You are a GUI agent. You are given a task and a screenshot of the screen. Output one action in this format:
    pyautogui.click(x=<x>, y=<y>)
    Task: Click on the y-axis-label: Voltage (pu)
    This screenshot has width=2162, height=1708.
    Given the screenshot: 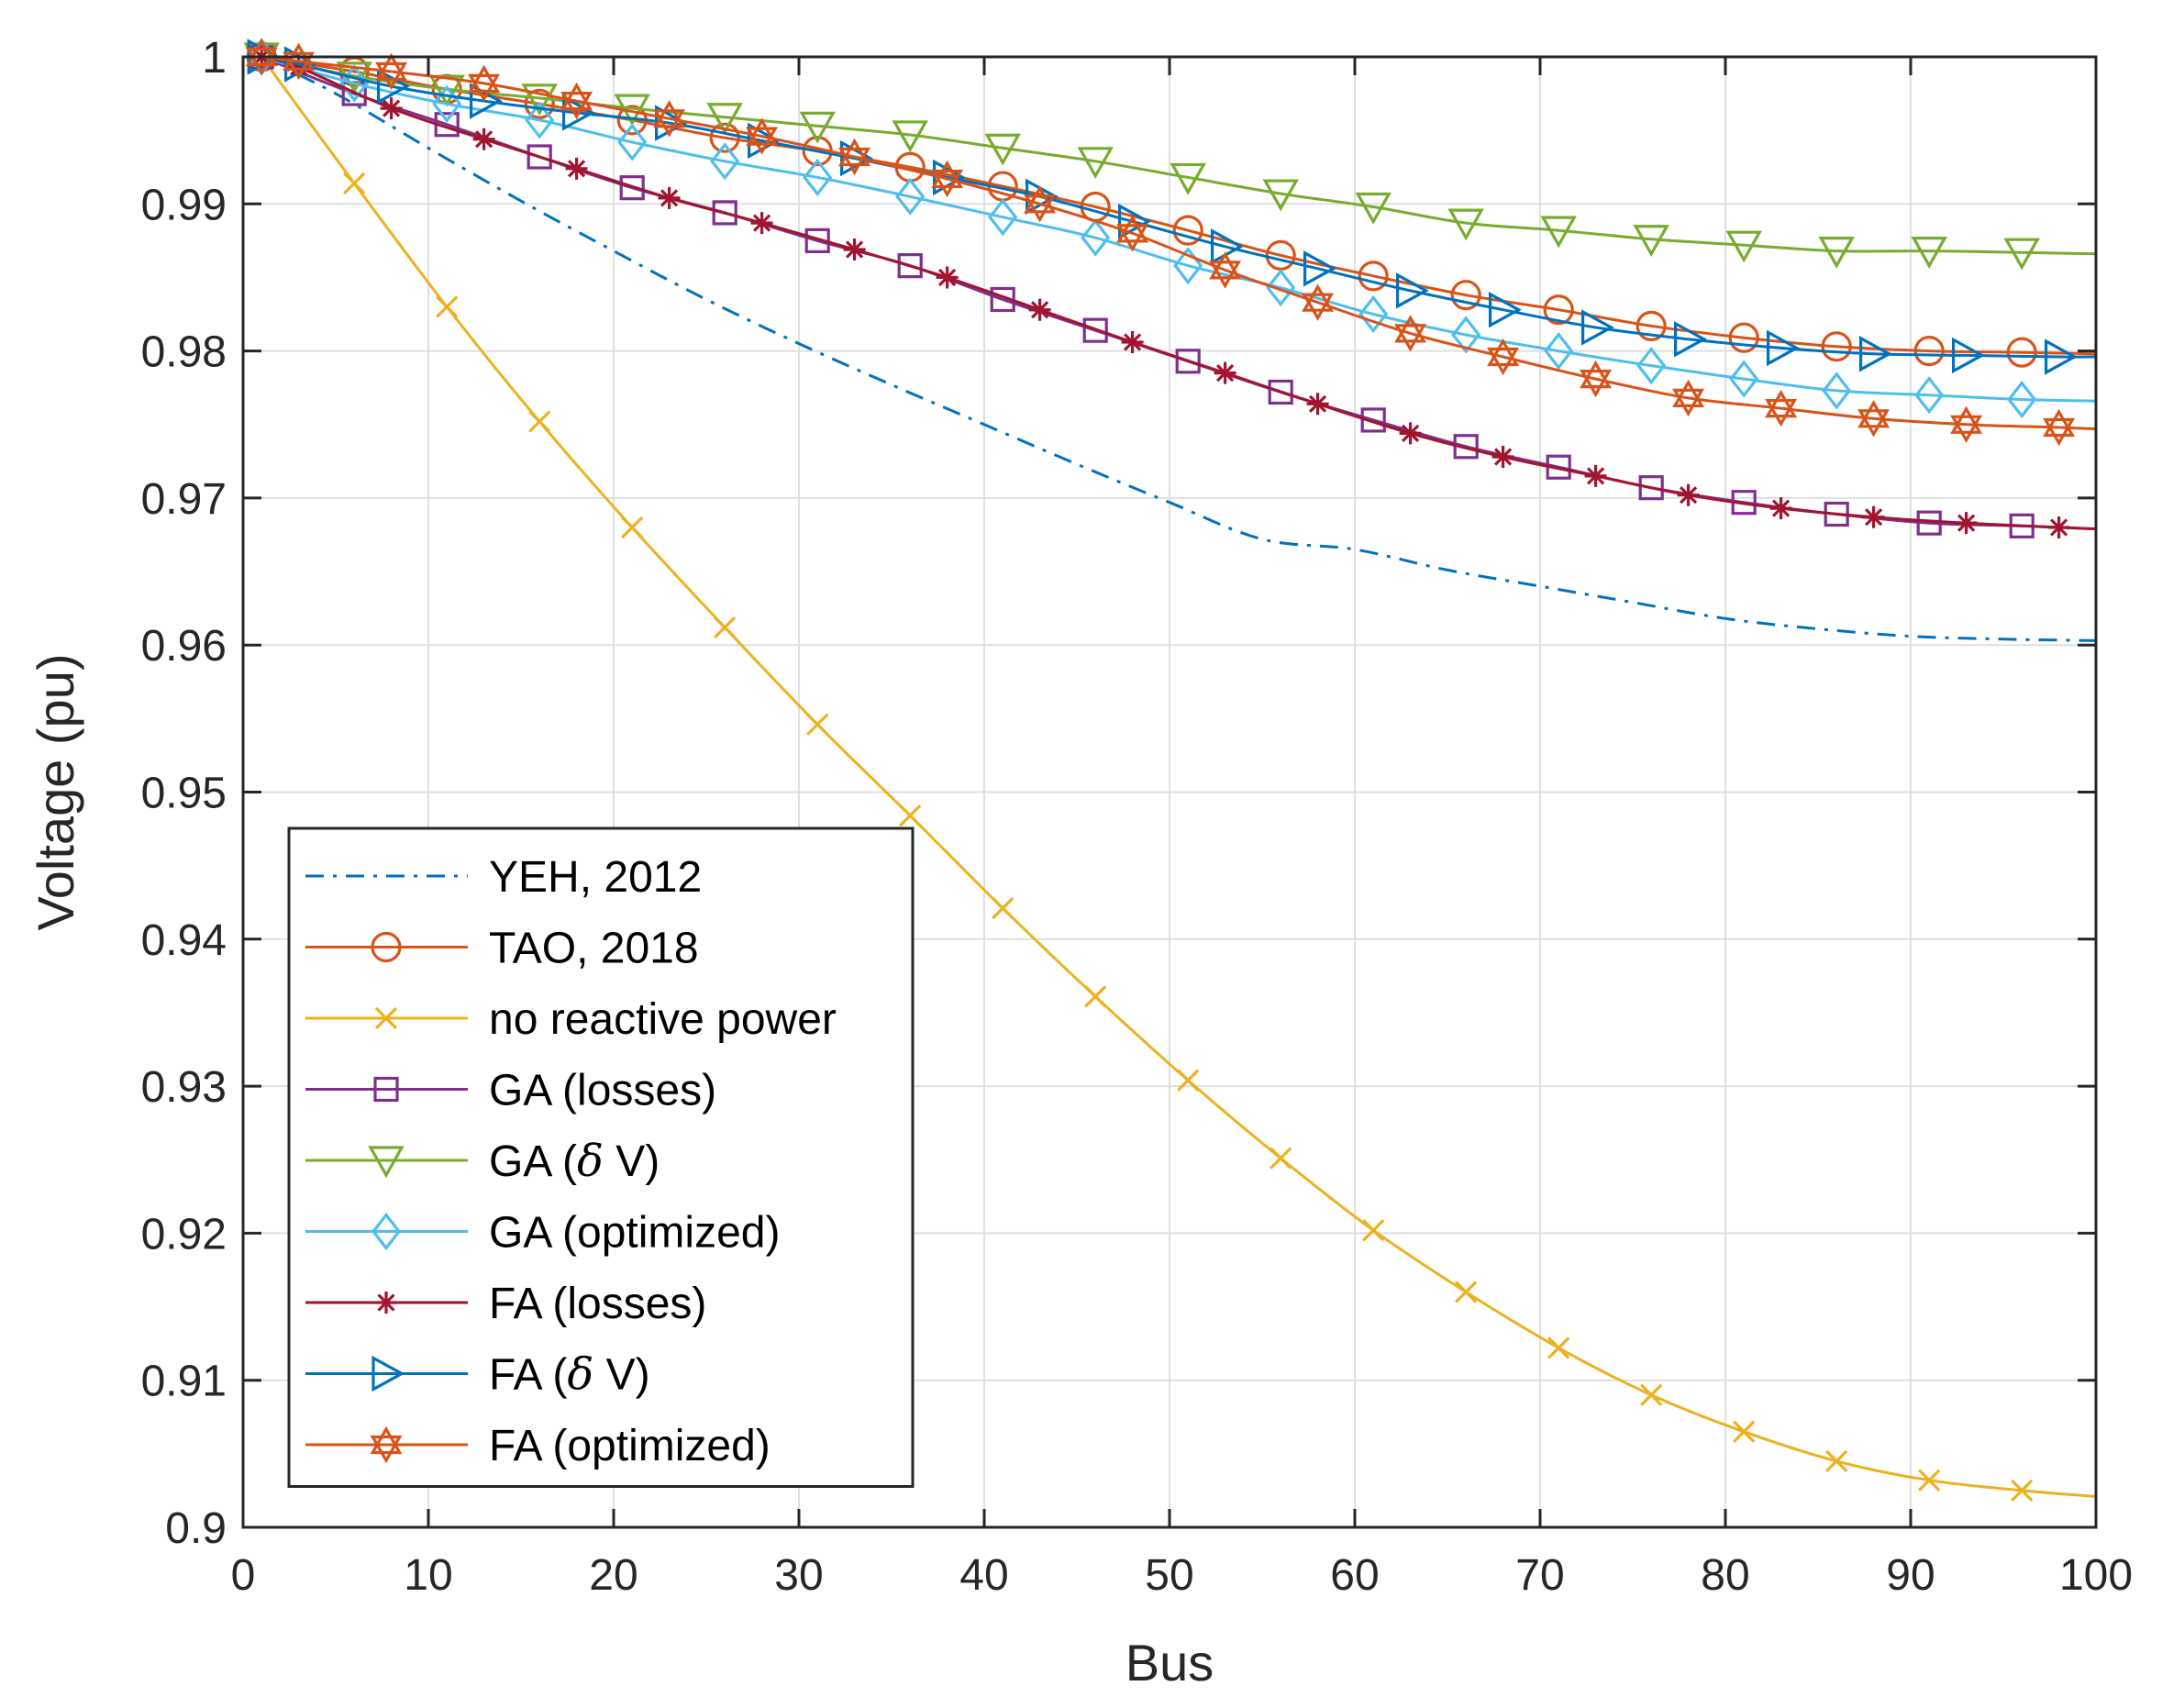 What is the action you would take?
    pyautogui.click(x=56, y=792)
    